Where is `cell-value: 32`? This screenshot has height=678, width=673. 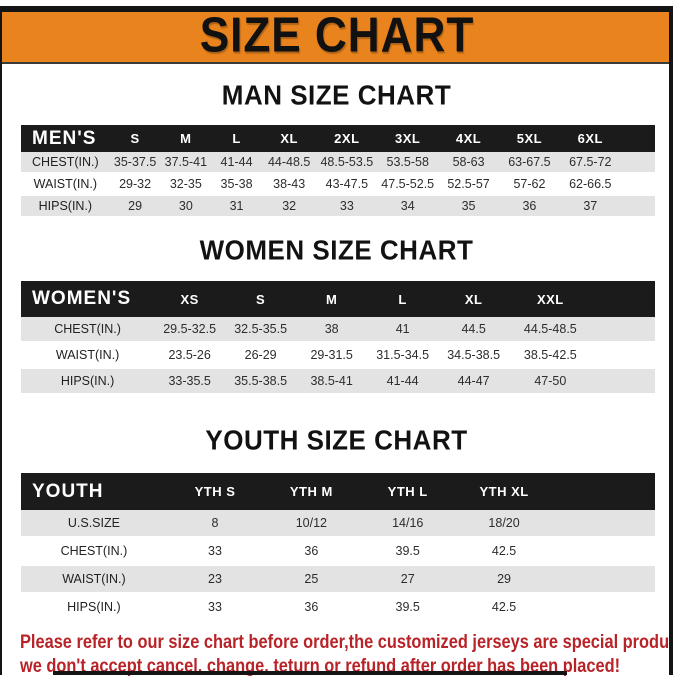 cell-value: 32 is located at coordinates (289, 207).